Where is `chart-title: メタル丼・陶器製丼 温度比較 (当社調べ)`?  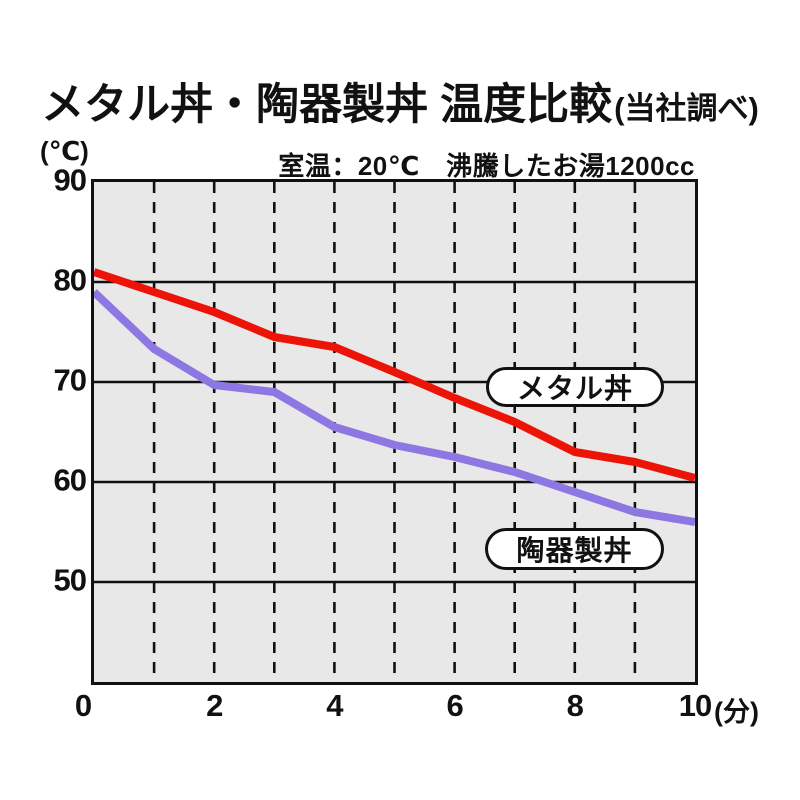
chart-title: メタル丼・陶器製丼 温度比較 (当社調べ) is located at coordinates (400, 101).